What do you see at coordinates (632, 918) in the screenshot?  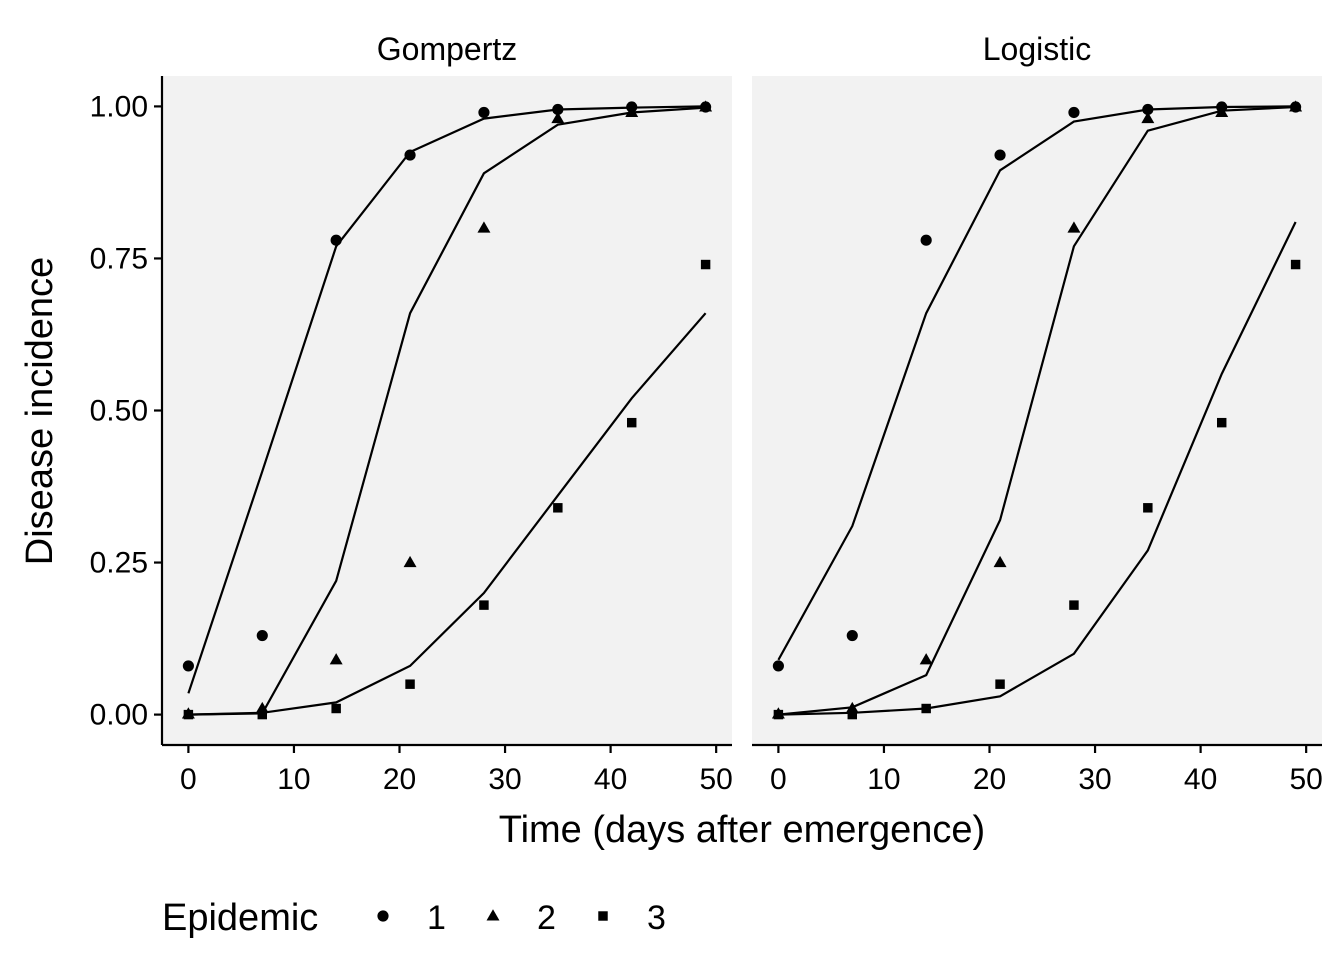 I see `legend-entry-3: 3` at bounding box center [632, 918].